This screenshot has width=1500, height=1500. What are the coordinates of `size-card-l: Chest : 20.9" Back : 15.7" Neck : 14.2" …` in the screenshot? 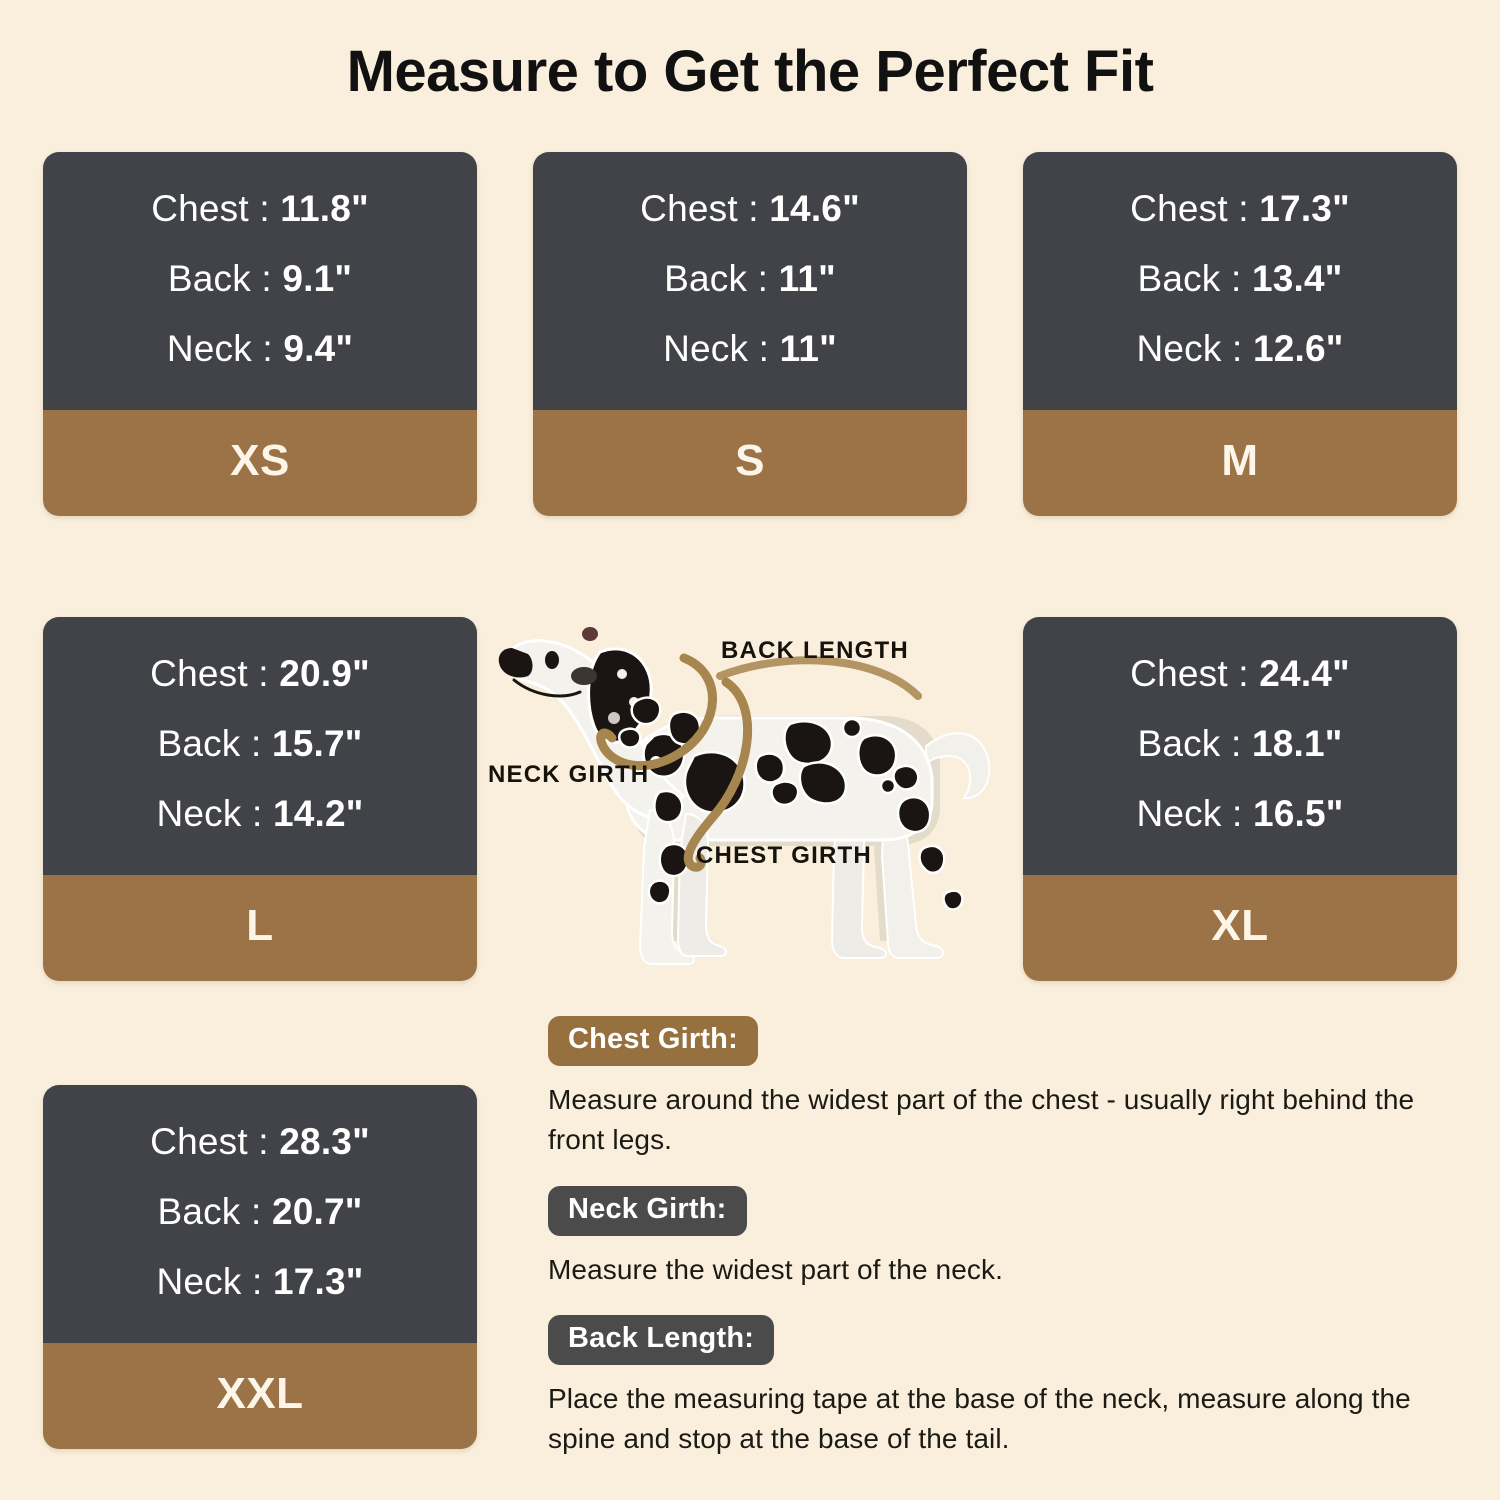 It's located at (260, 799).